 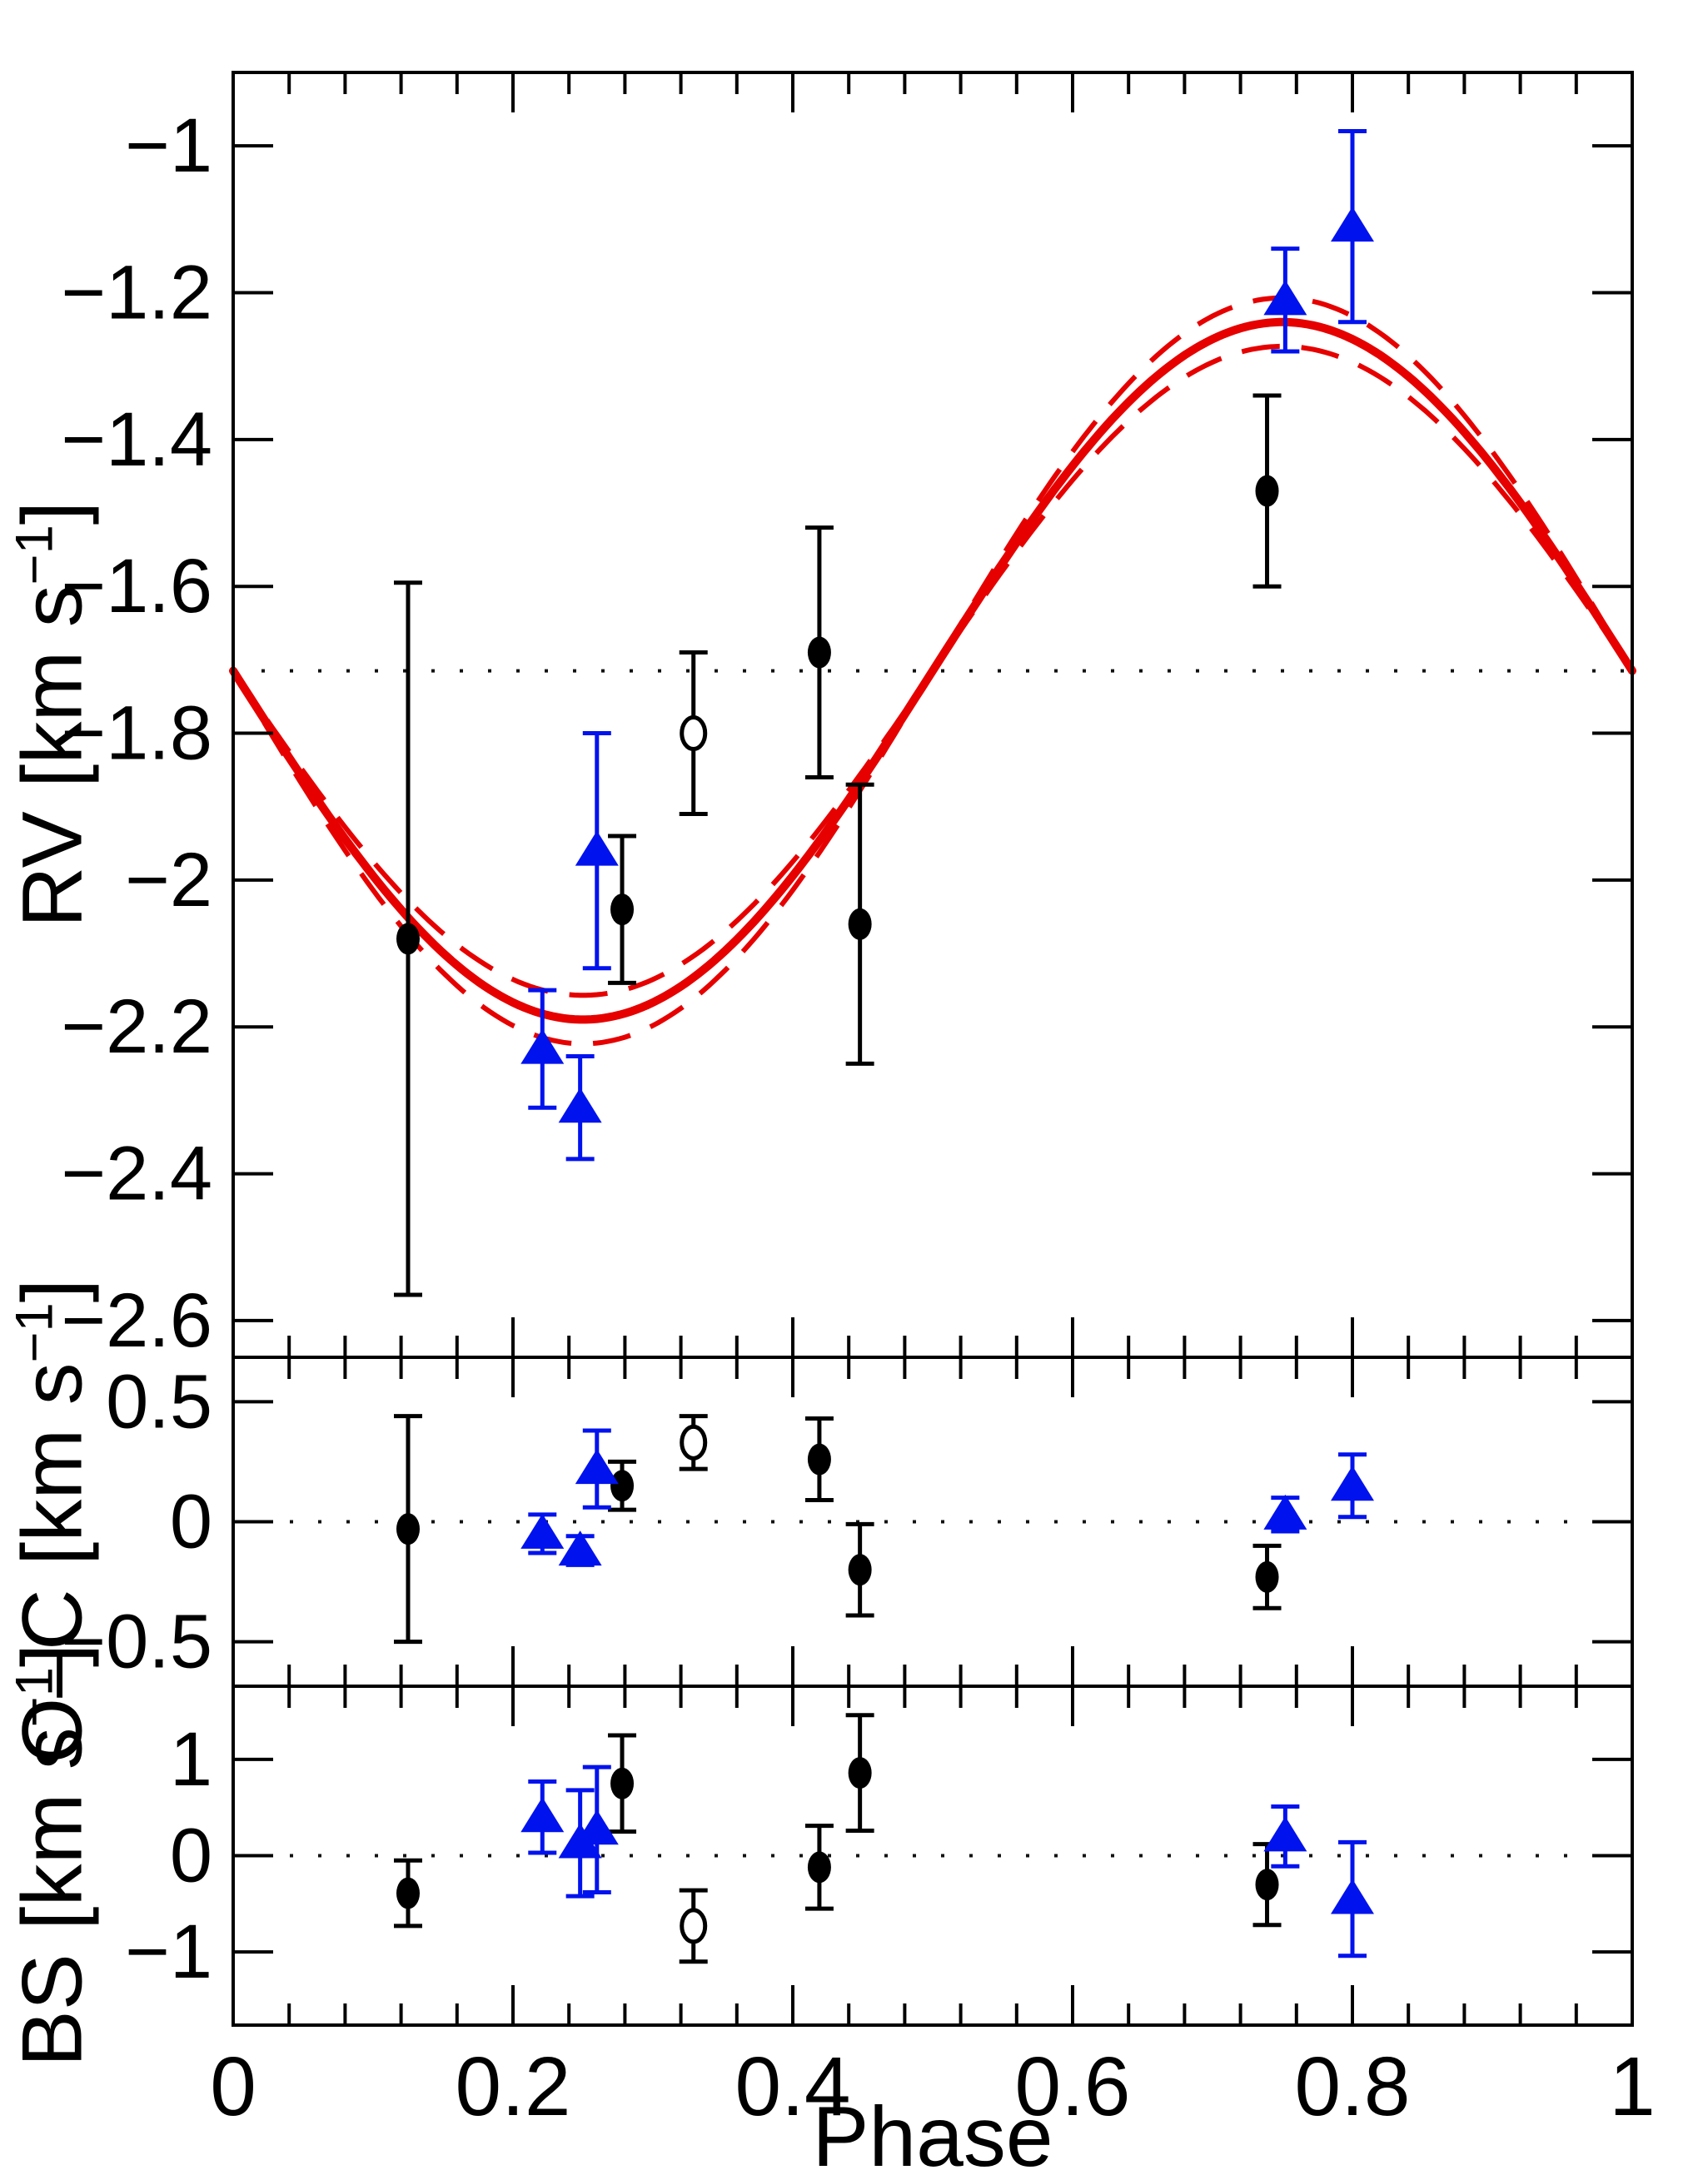 I want to click on rv-axis-label-text: RV [km s, so click(x=52, y=756).